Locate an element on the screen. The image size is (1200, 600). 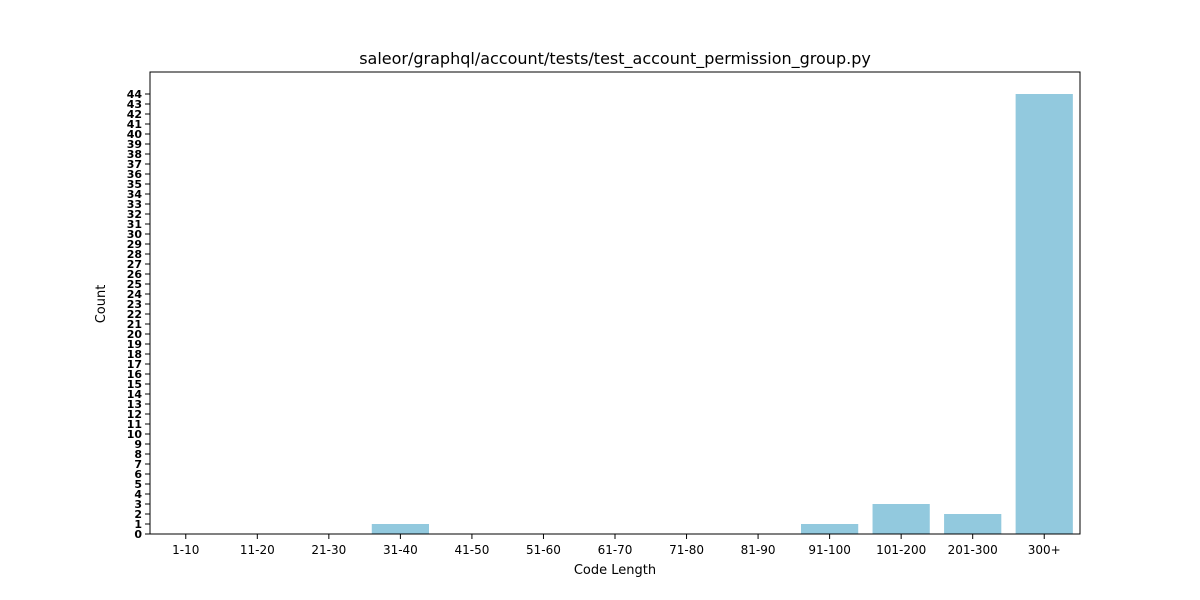
y-tick-label: 43 is located at coordinates (134, 104).